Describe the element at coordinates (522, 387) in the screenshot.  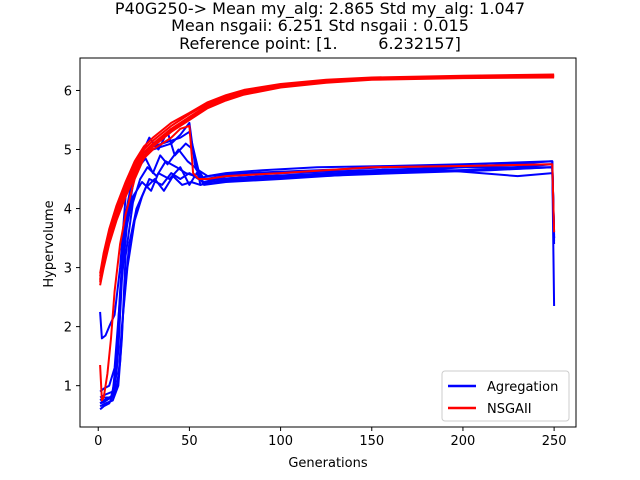
I see `legend-label-agregation: Agregation` at that location.